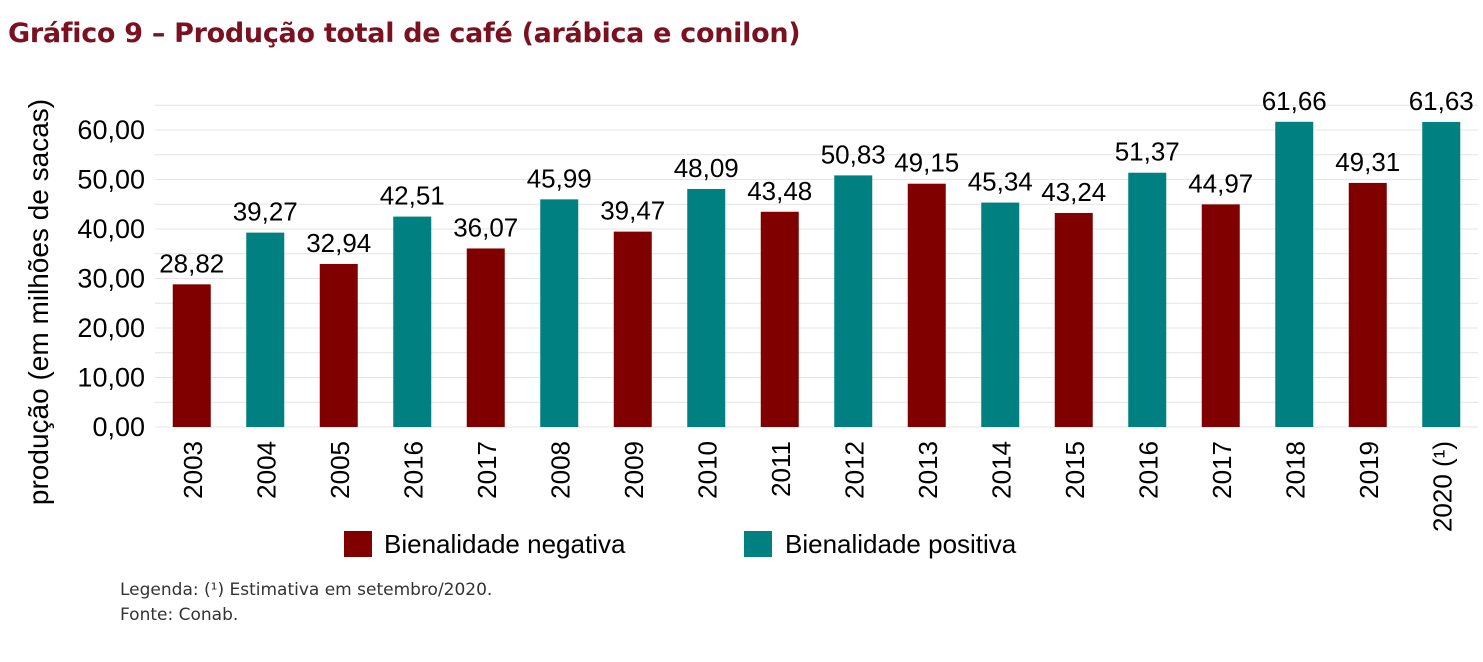 This screenshot has height=662, width=1483. Describe the element at coordinates (781, 469) in the screenshot. I see `x-tick-label: 2011` at that location.